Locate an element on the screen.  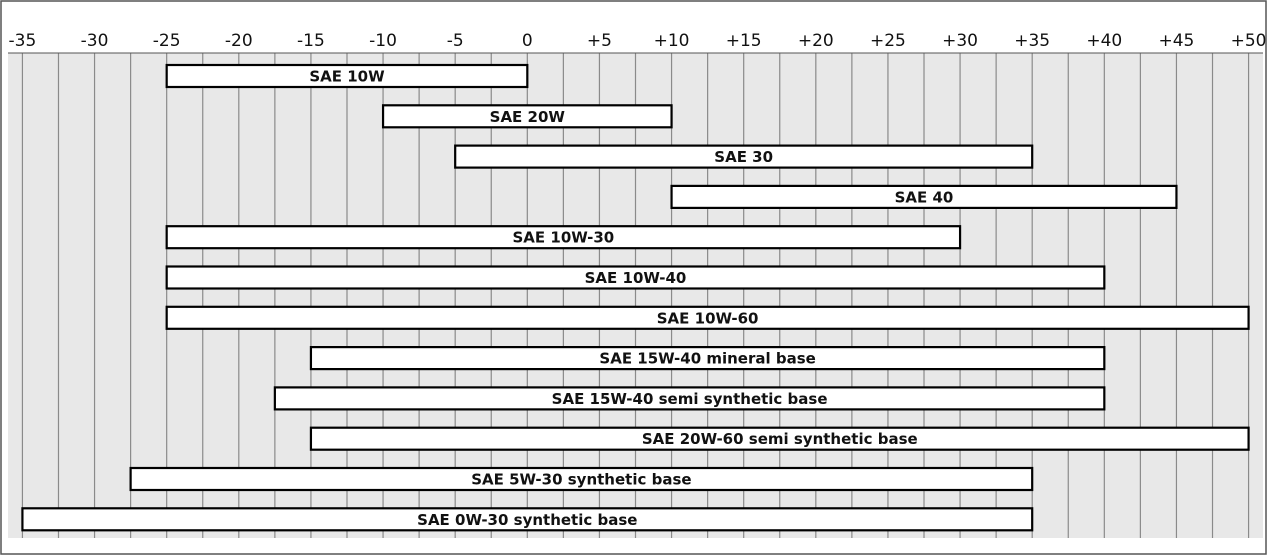
range-bar-group: SAE 5W-30 synthetic base is located at coordinates (581, 479).